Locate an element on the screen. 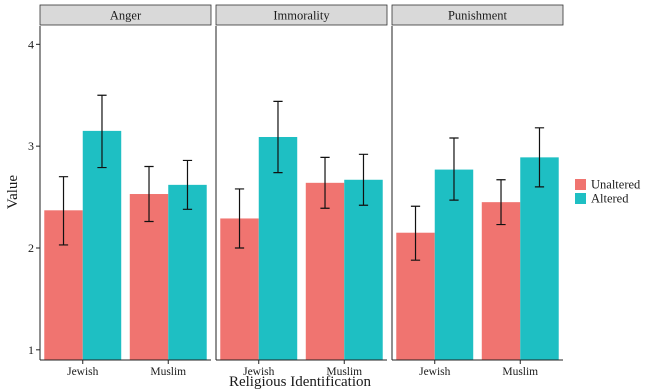  x-axis-label: Religious Identification is located at coordinates (300, 382).